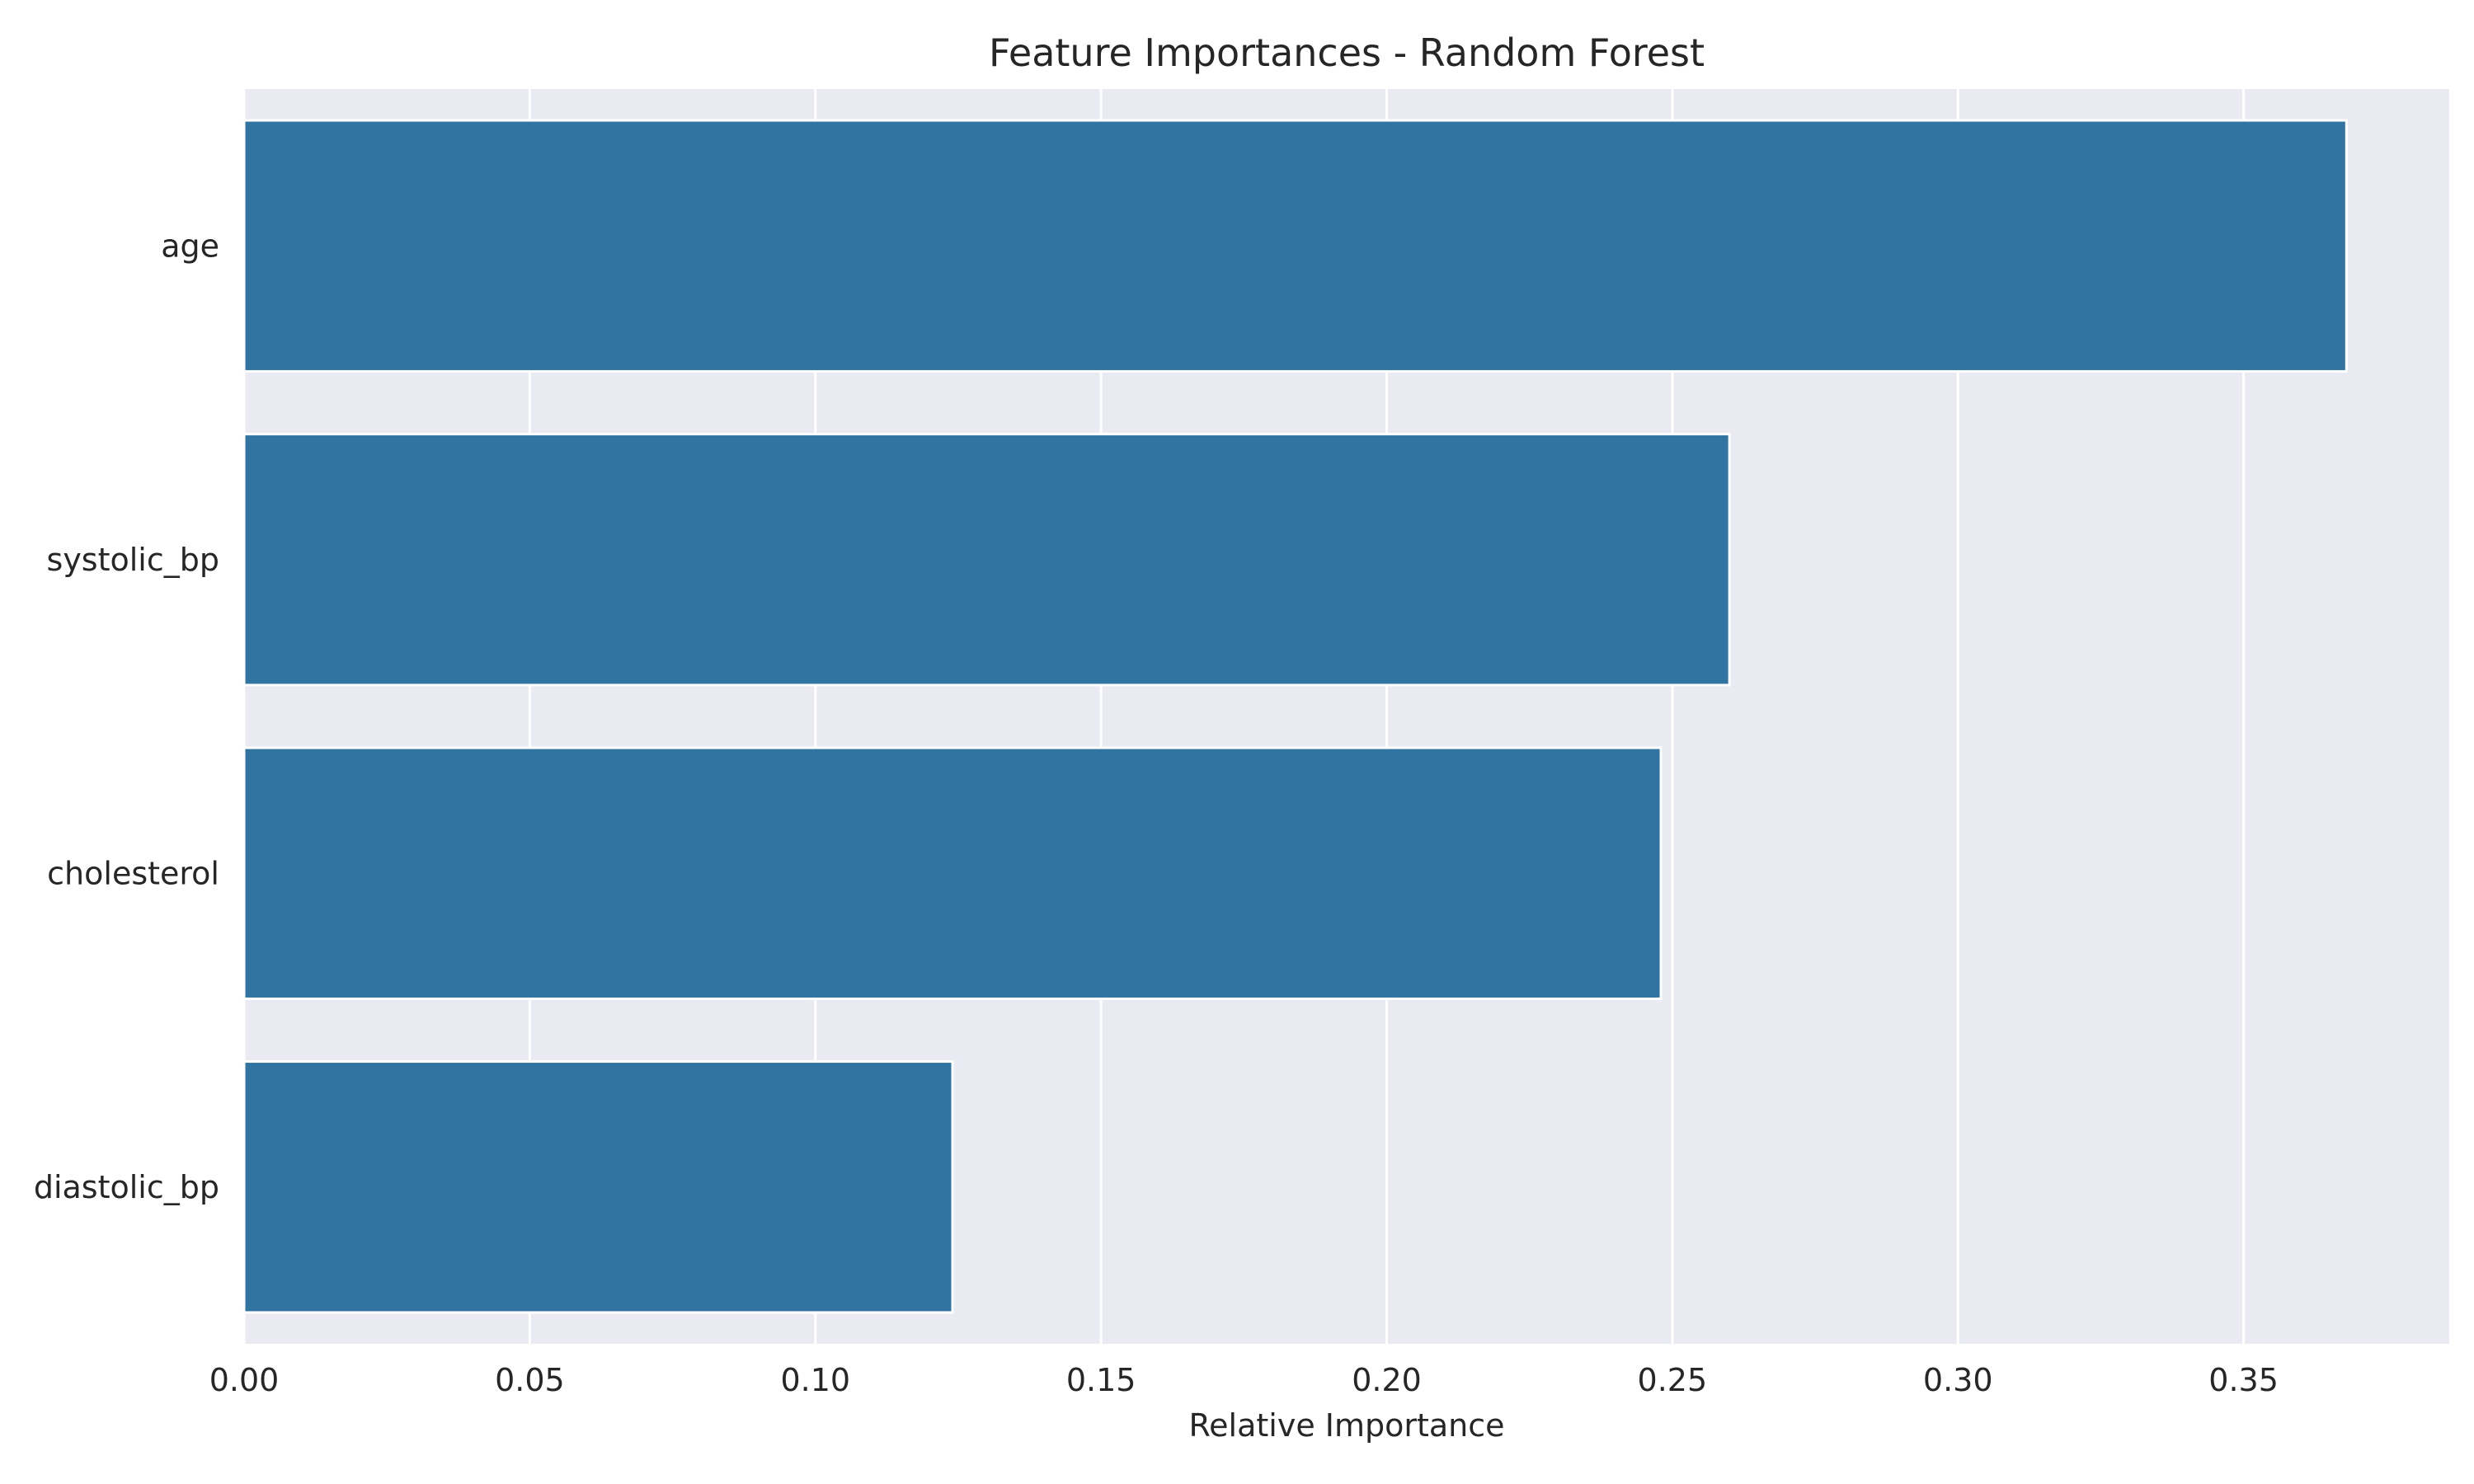  What do you see at coordinates (1673, 1380) in the screenshot?
I see `x-tick-label: 0.25` at bounding box center [1673, 1380].